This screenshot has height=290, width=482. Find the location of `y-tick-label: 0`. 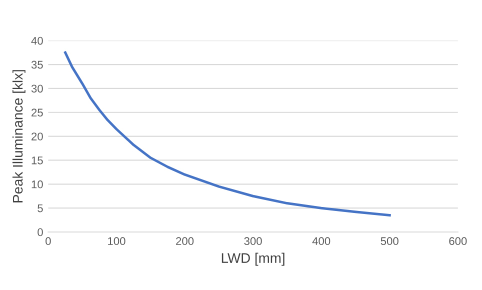

y-tick-label: 0 is located at coordinates (40, 232).